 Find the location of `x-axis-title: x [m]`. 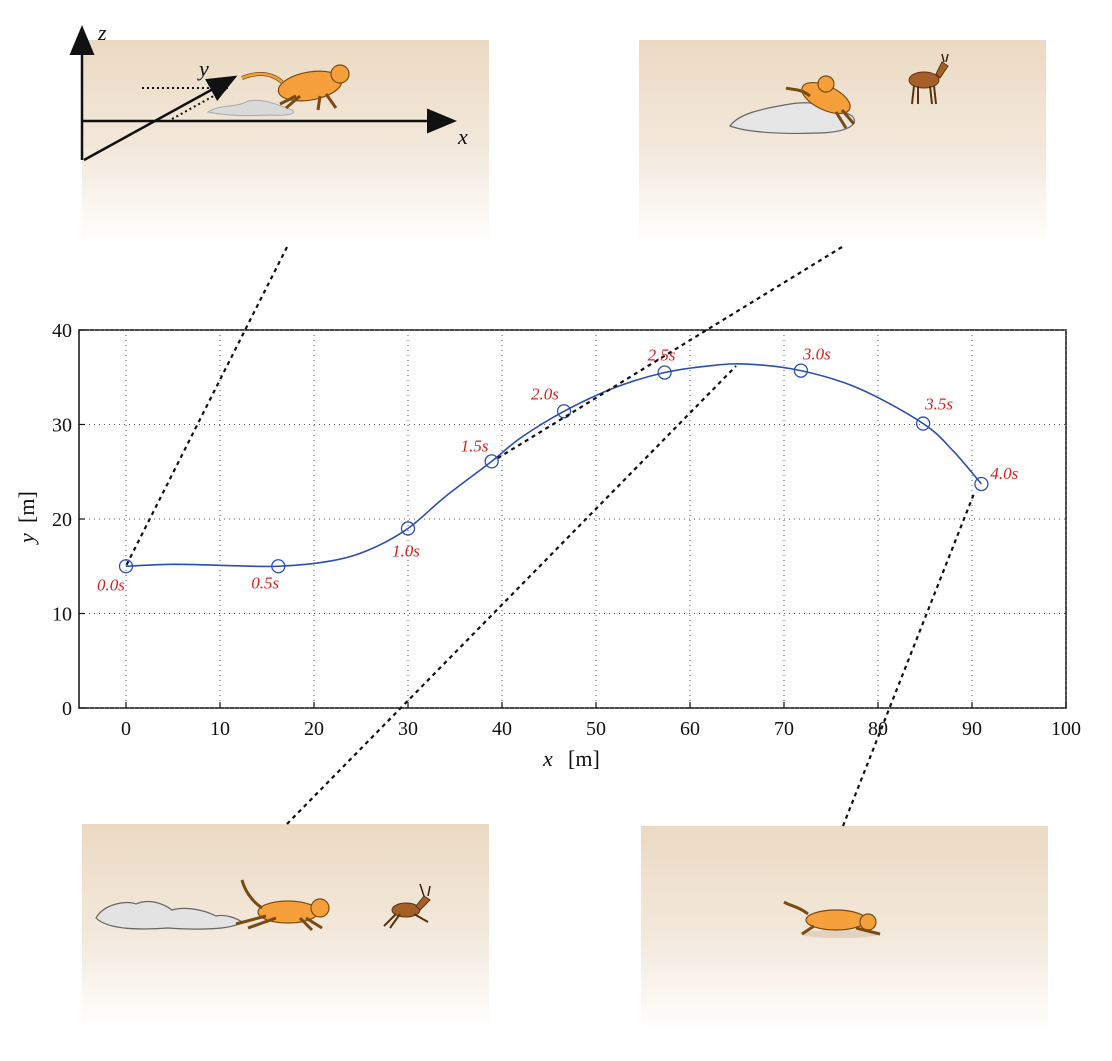

x-axis-title: x [m] is located at coordinates (571, 758).